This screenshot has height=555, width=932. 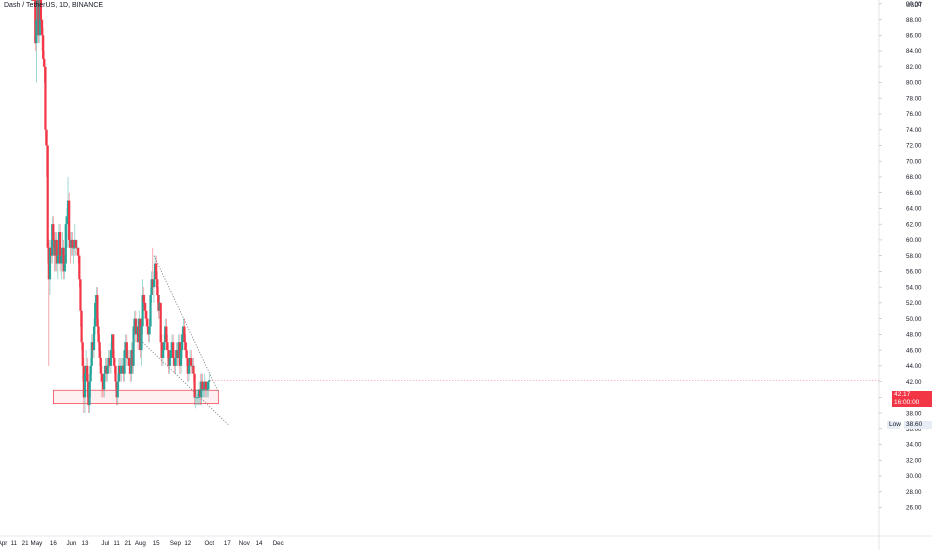 What do you see at coordinates (914, 366) in the screenshot?
I see `y-tick-label: 44.00` at bounding box center [914, 366].